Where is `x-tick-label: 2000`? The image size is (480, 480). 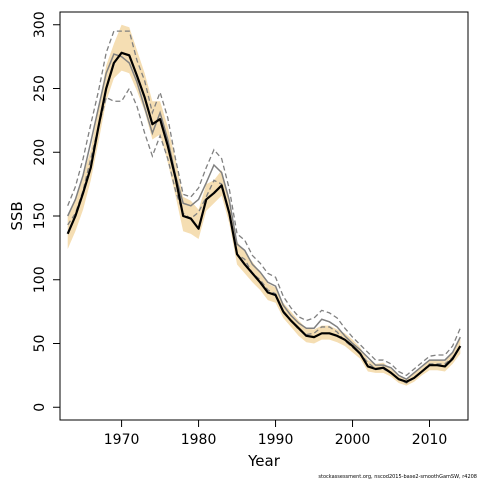 x-tick-label: 2000 is located at coordinates (353, 440).